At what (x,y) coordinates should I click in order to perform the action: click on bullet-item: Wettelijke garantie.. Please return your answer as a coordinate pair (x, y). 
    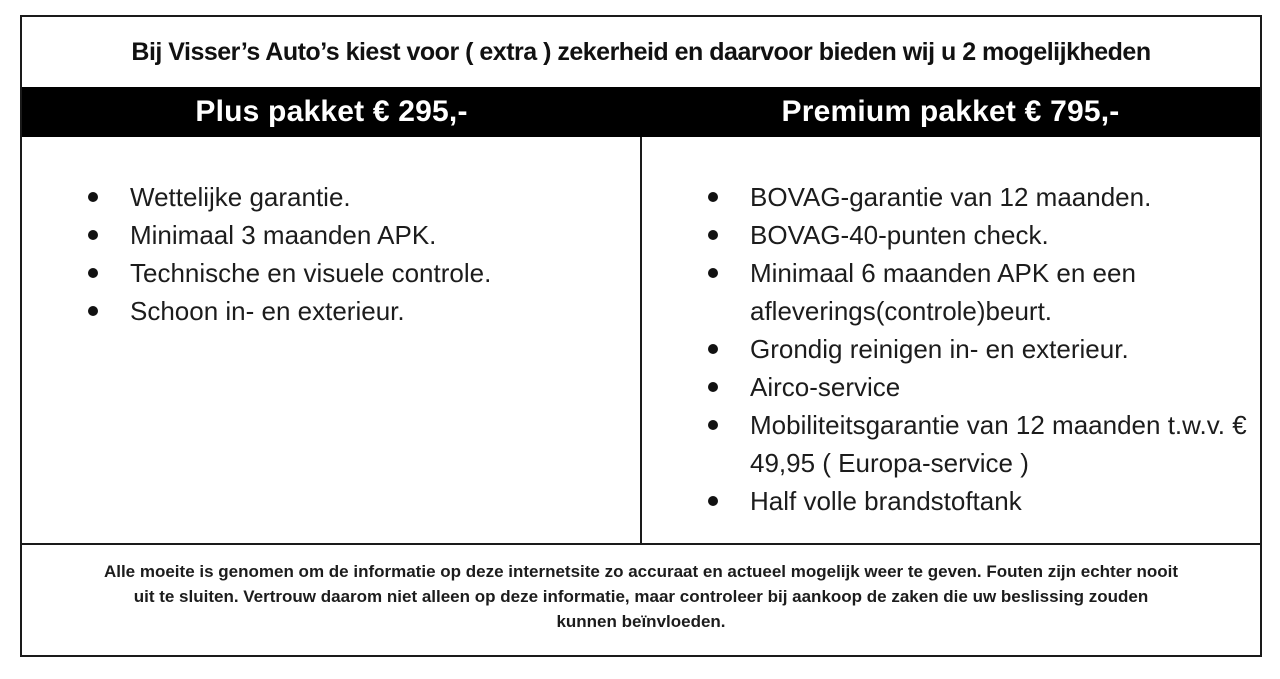
    Looking at the image, I should click on (331, 197).